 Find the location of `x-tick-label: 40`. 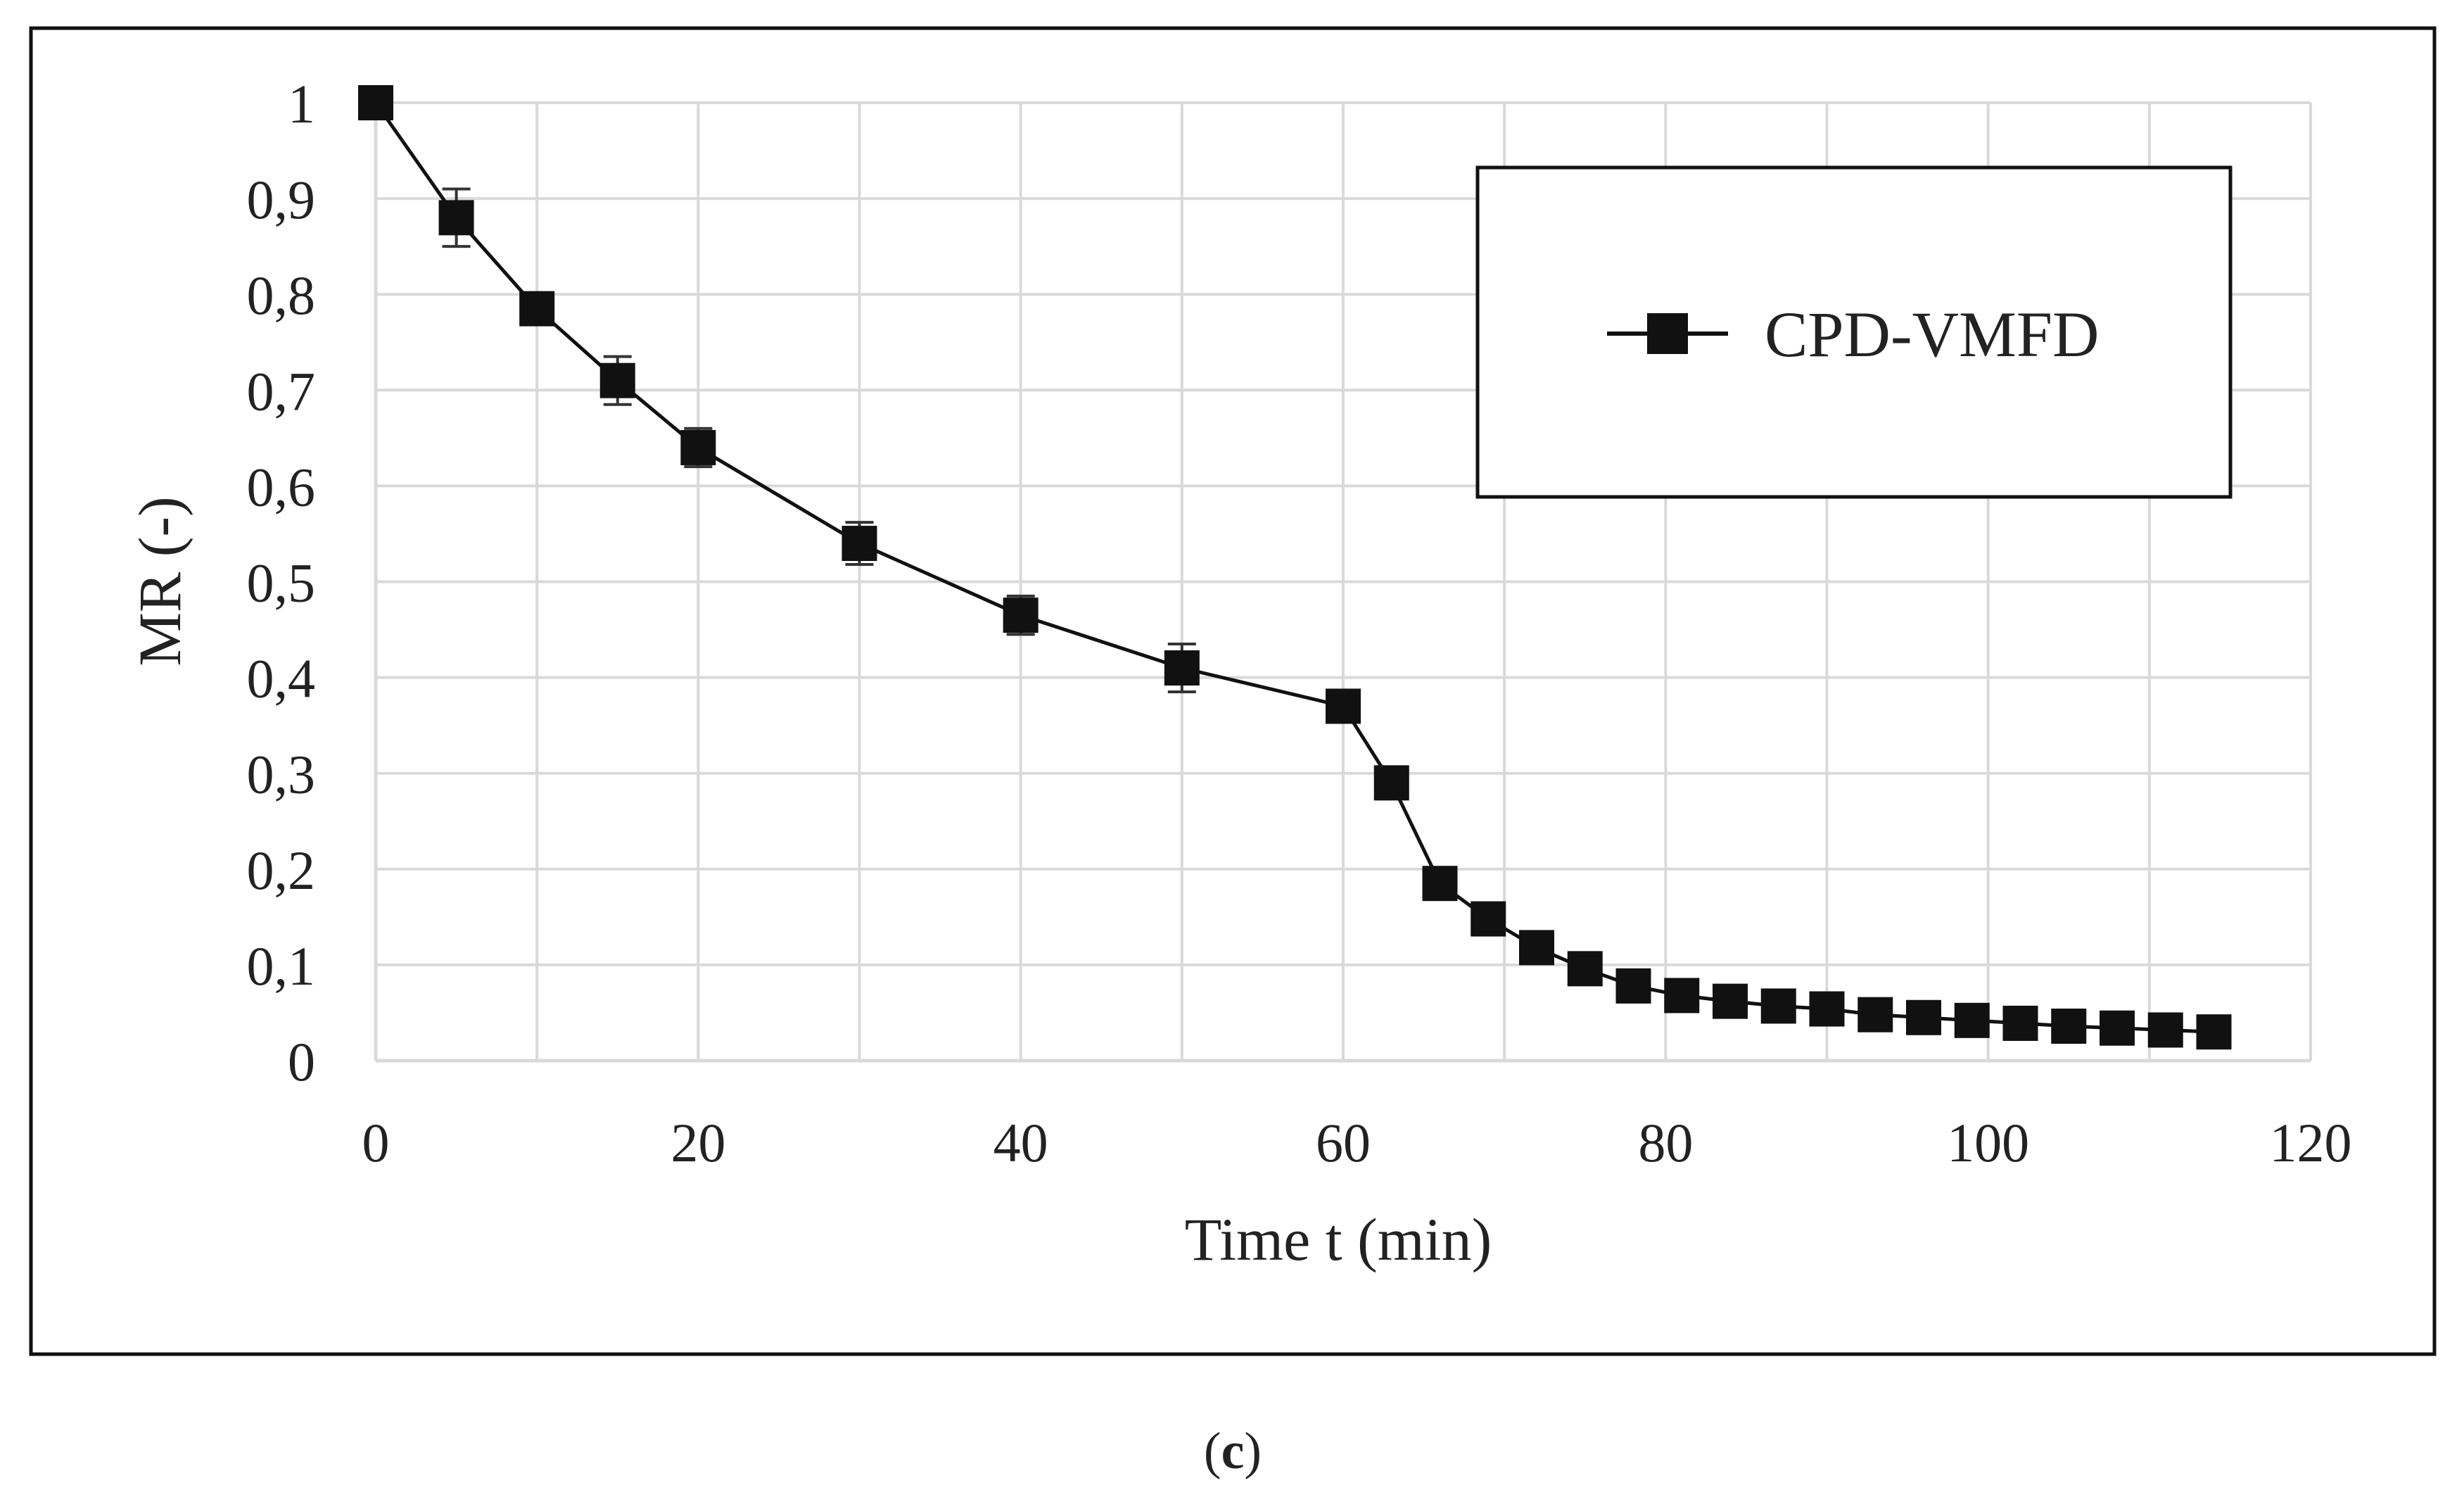

x-tick-label: 40 is located at coordinates (1021, 1142).